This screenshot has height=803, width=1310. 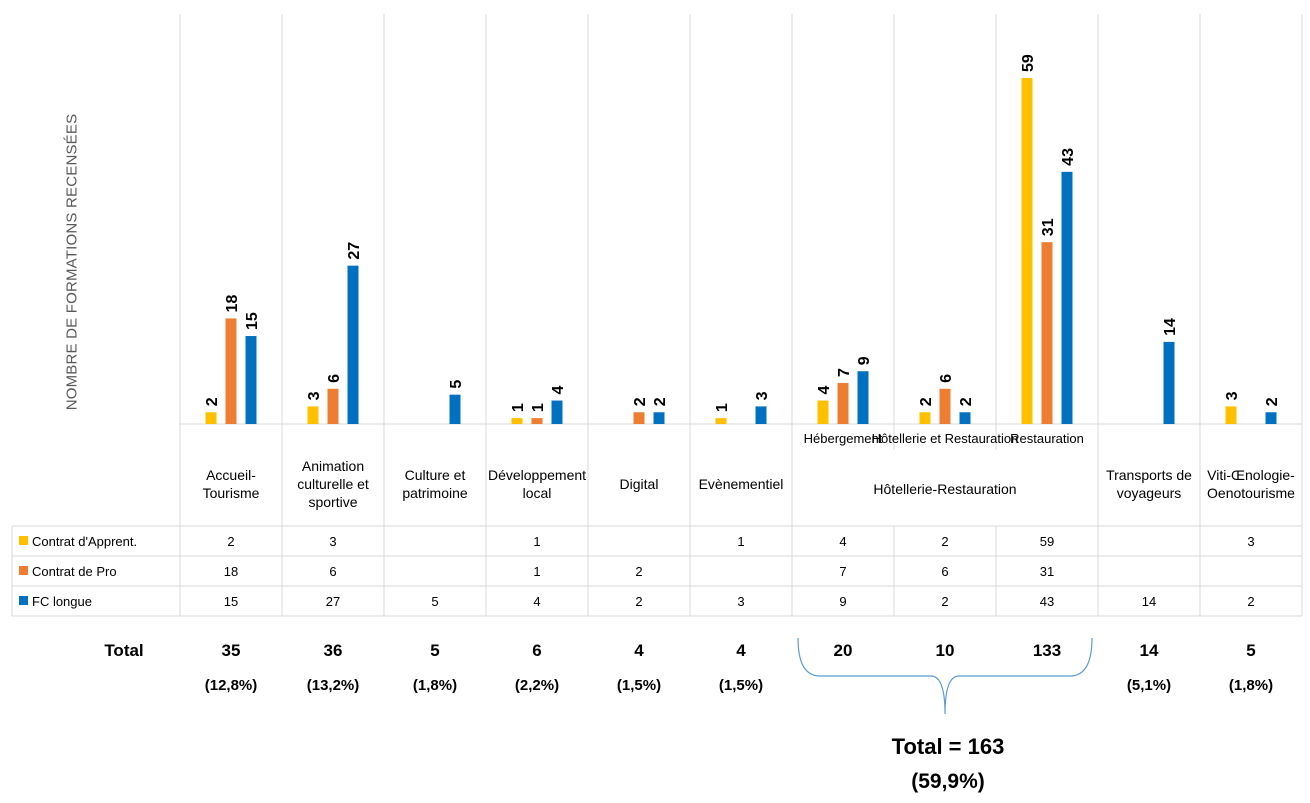 What do you see at coordinates (537, 685) in the screenshot?
I see `total-percent: (2,2%)` at bounding box center [537, 685].